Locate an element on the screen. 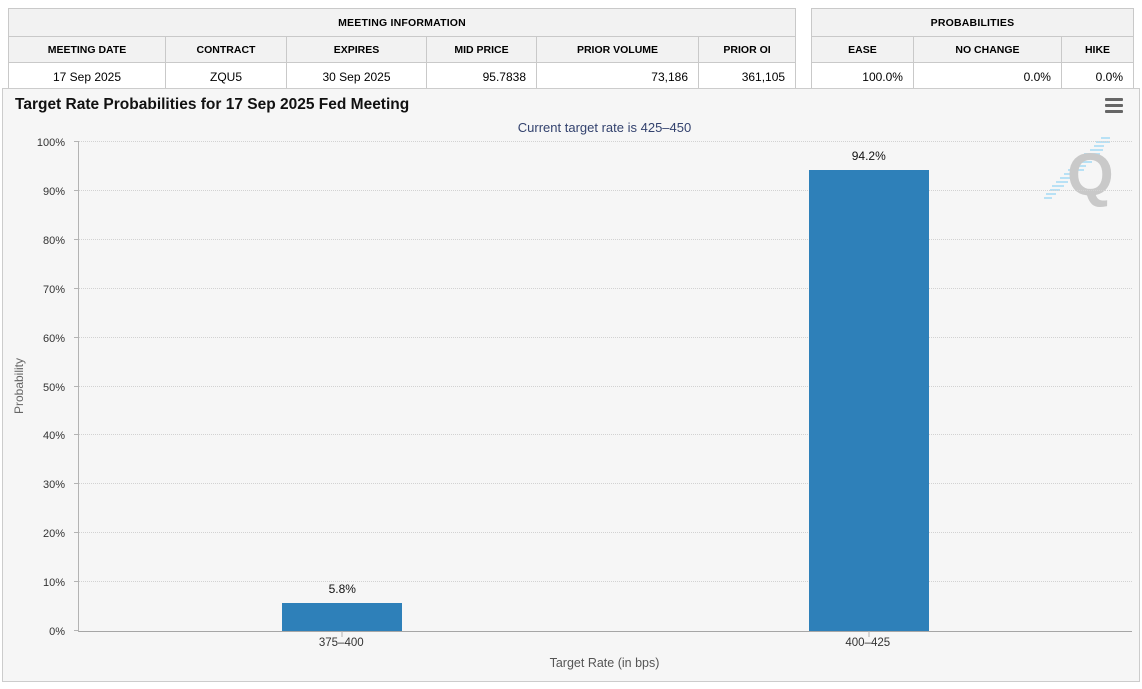 The image size is (1142, 689). gridline-30% is located at coordinates (605, 484).